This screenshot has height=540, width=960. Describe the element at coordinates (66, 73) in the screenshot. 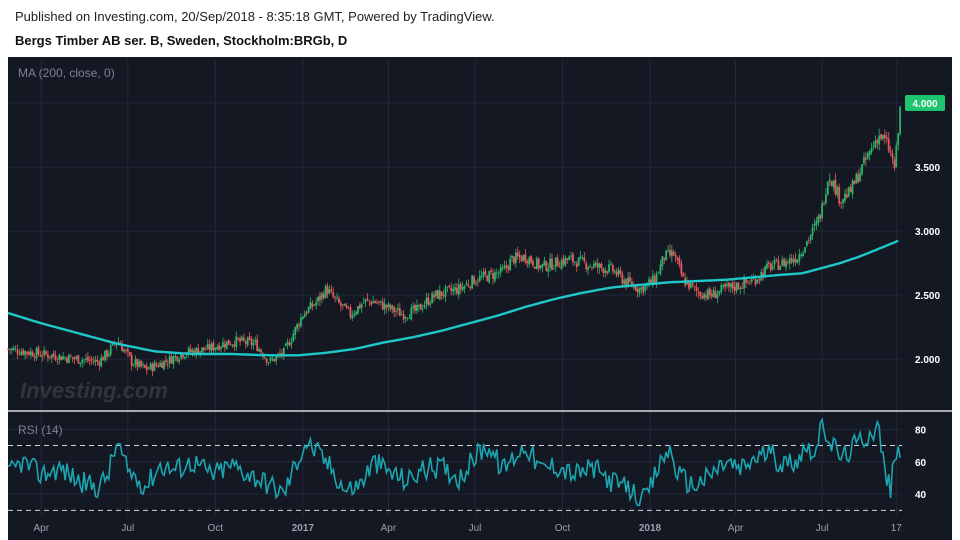

I see `ma-legend: MA (200, close, 0)` at that location.